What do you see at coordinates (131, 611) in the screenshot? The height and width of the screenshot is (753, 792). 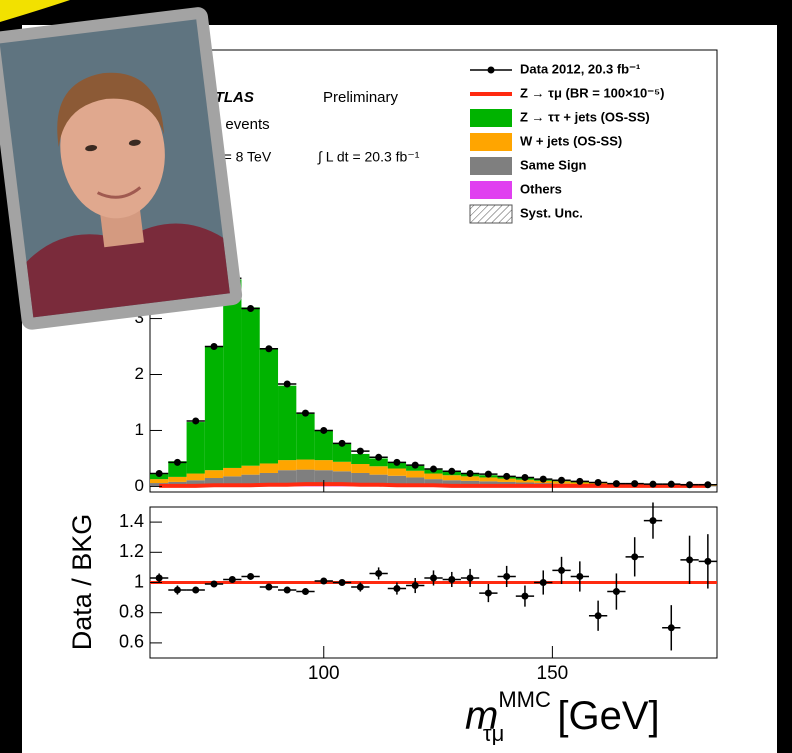 I see `y-tick-label: 0.8` at bounding box center [131, 611].